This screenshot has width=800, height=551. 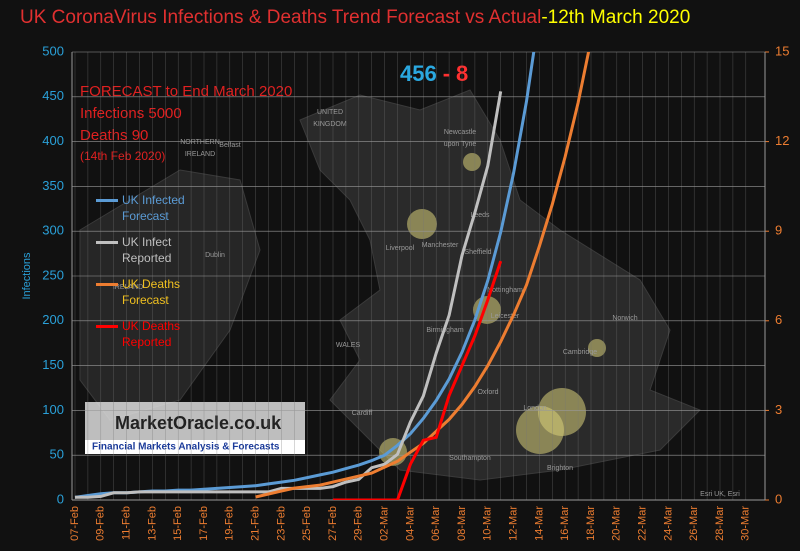 I want to click on map-label: Southampton, so click(x=470, y=458).